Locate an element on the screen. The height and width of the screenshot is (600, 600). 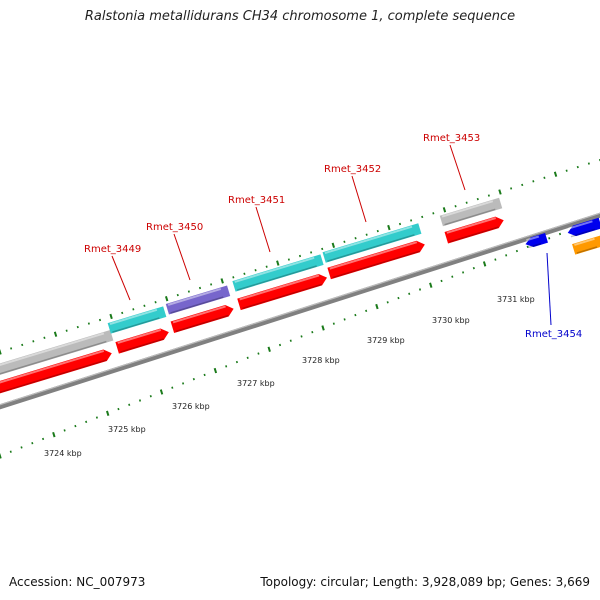
scale-label-1: 3725 kbp is located at coordinates (127, 429).